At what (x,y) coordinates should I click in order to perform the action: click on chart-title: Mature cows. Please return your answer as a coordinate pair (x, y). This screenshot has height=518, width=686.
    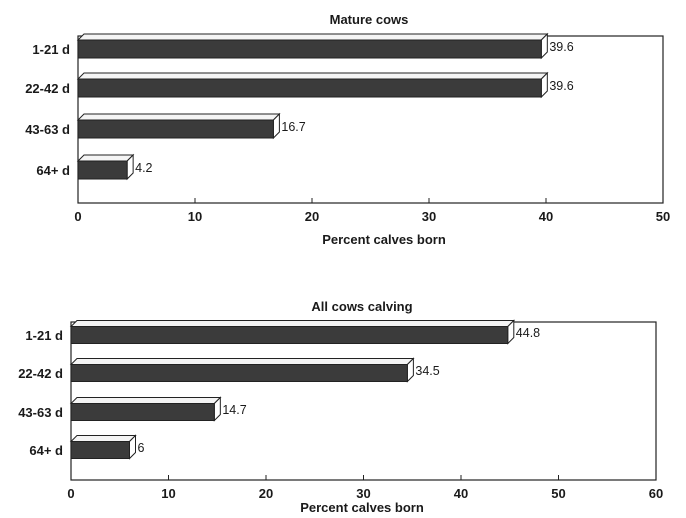
    Looking at the image, I should click on (369, 19).